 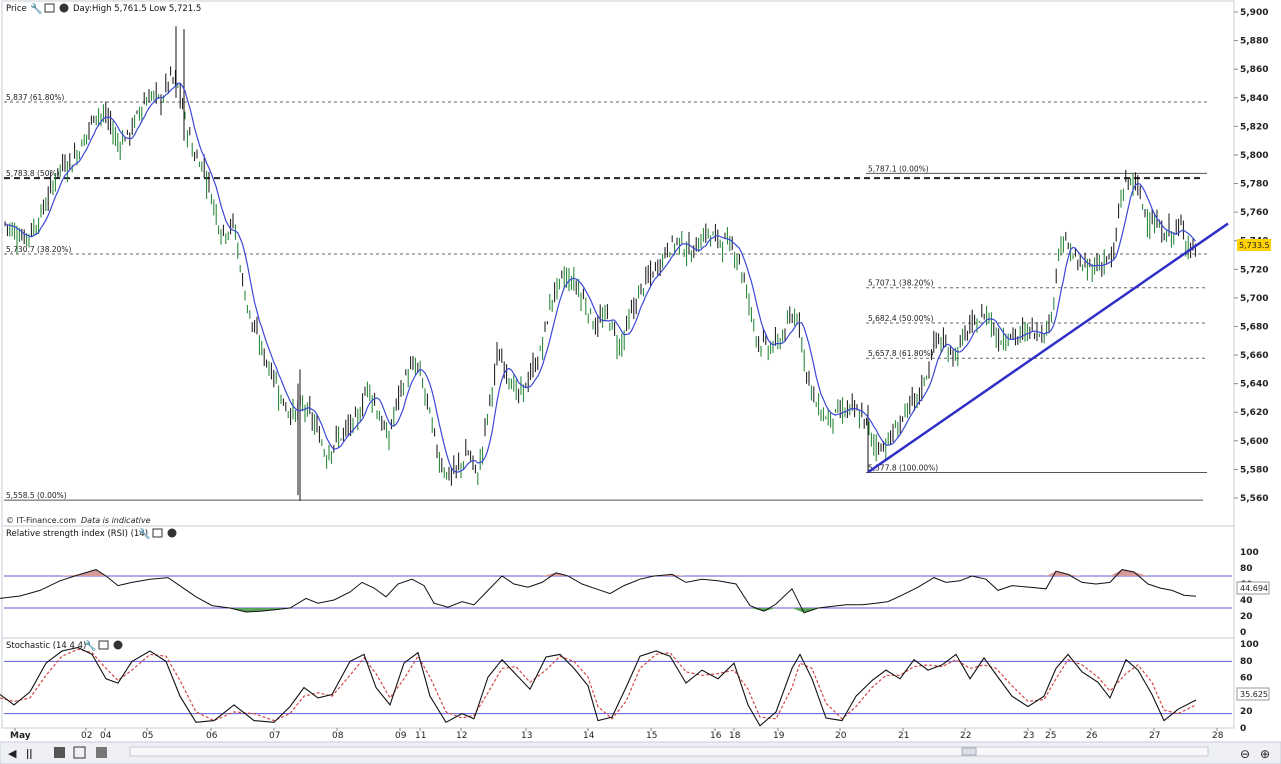 What do you see at coordinates (1245, 754) in the screenshot?
I see `zoom-out-icon: ⊖` at bounding box center [1245, 754].